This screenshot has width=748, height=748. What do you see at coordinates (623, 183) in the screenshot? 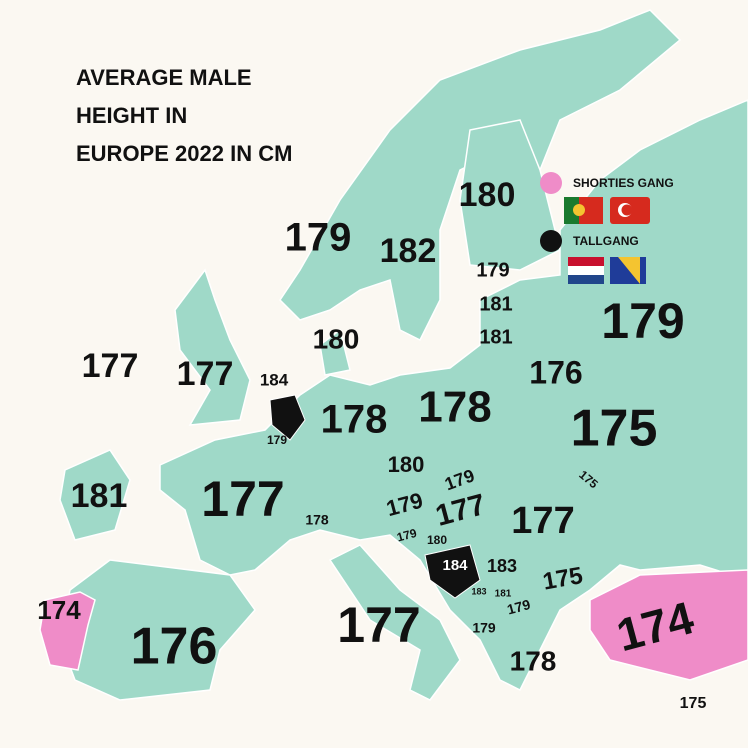
I see `legend-label: SHORTIES GANG` at bounding box center [623, 183].